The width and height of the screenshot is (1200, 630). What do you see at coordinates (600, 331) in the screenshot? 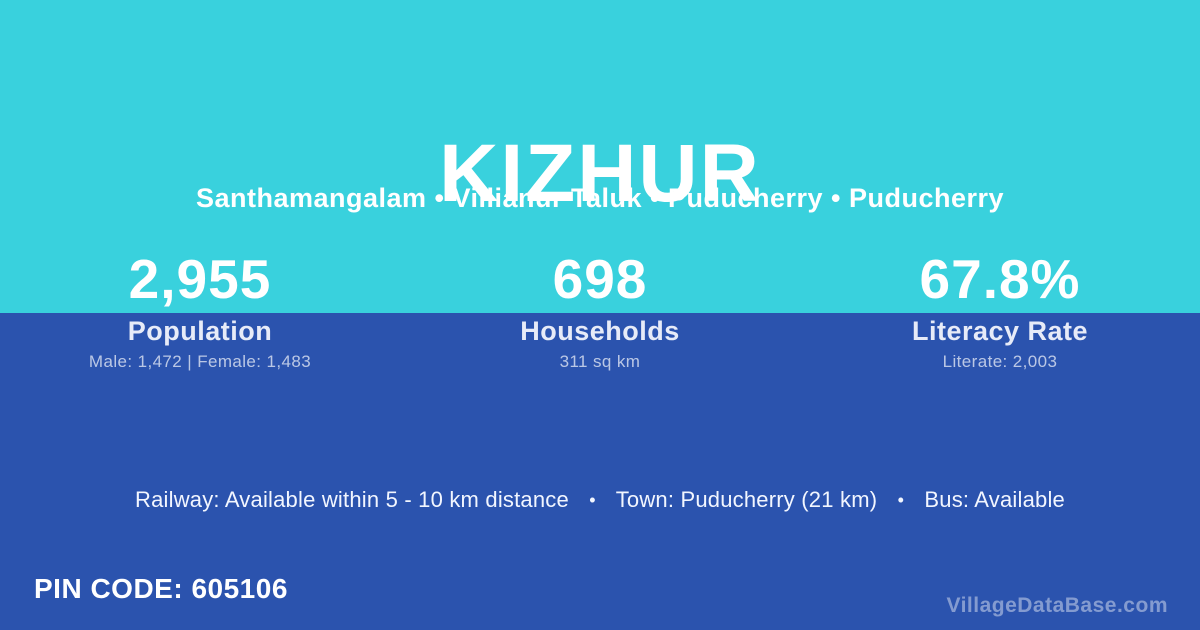
I see `households-label: Households` at bounding box center [600, 331].